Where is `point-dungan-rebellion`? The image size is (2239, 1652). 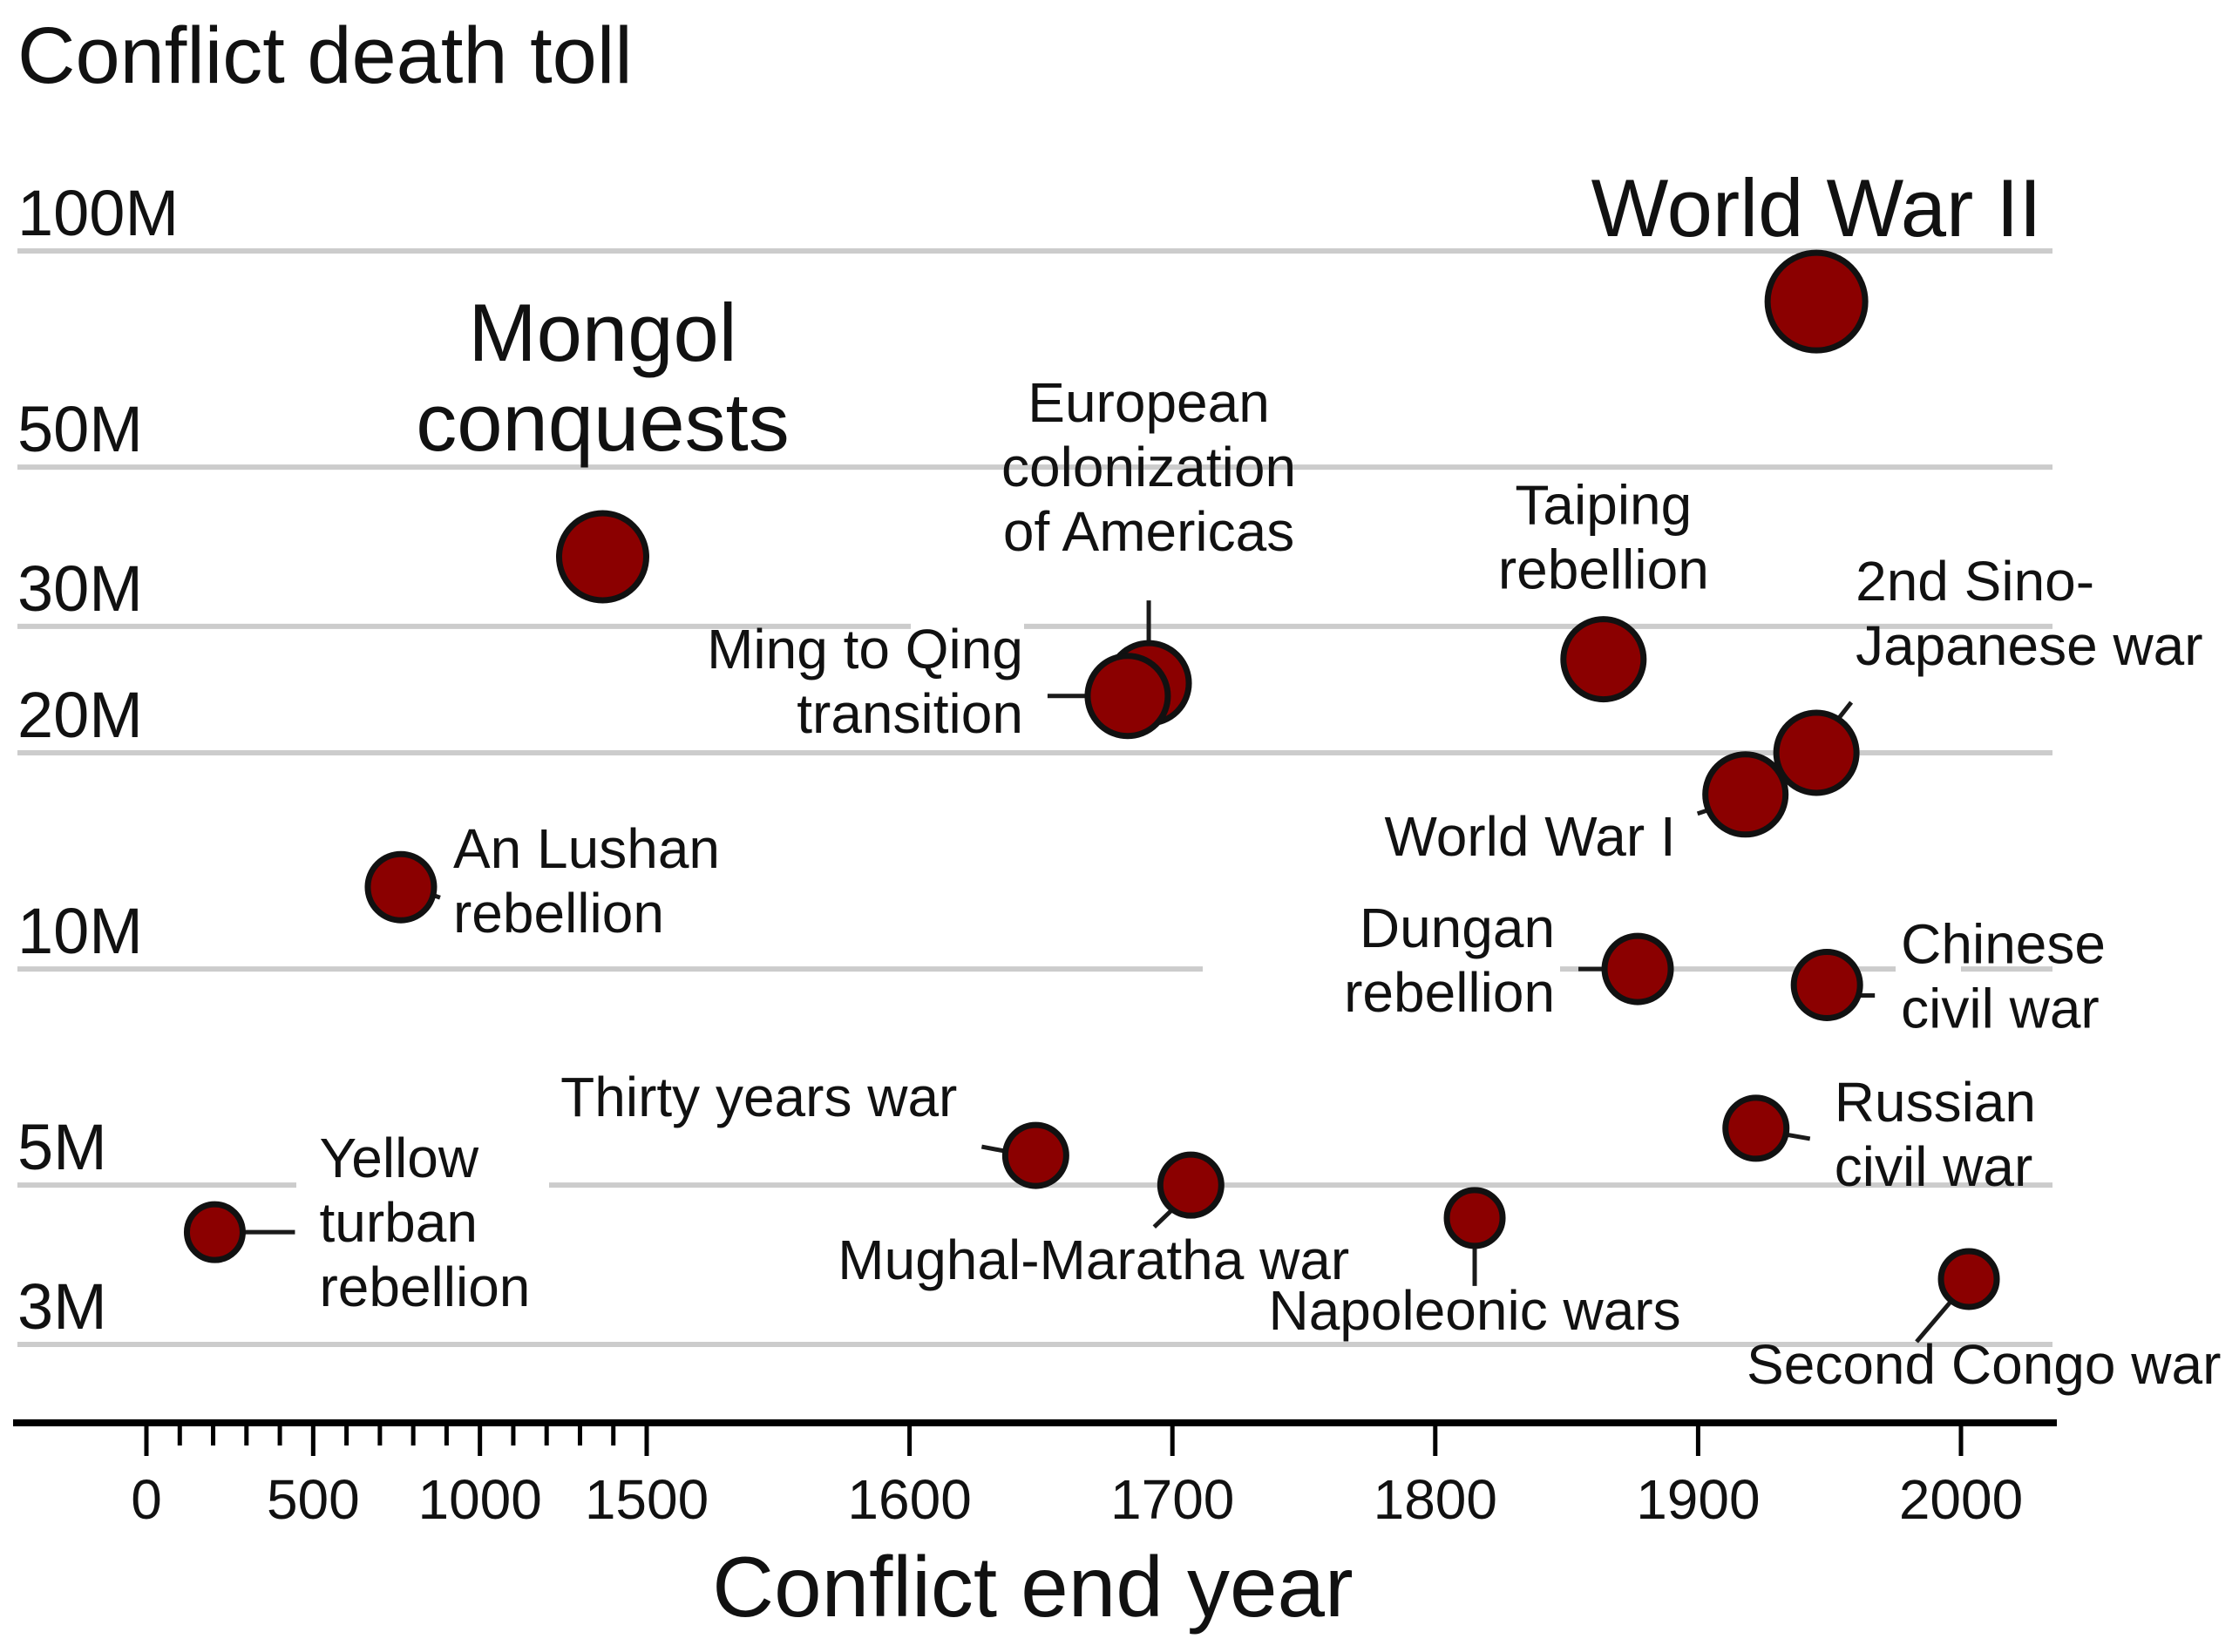
point-dungan-rebellion is located at coordinates (1637, 968).